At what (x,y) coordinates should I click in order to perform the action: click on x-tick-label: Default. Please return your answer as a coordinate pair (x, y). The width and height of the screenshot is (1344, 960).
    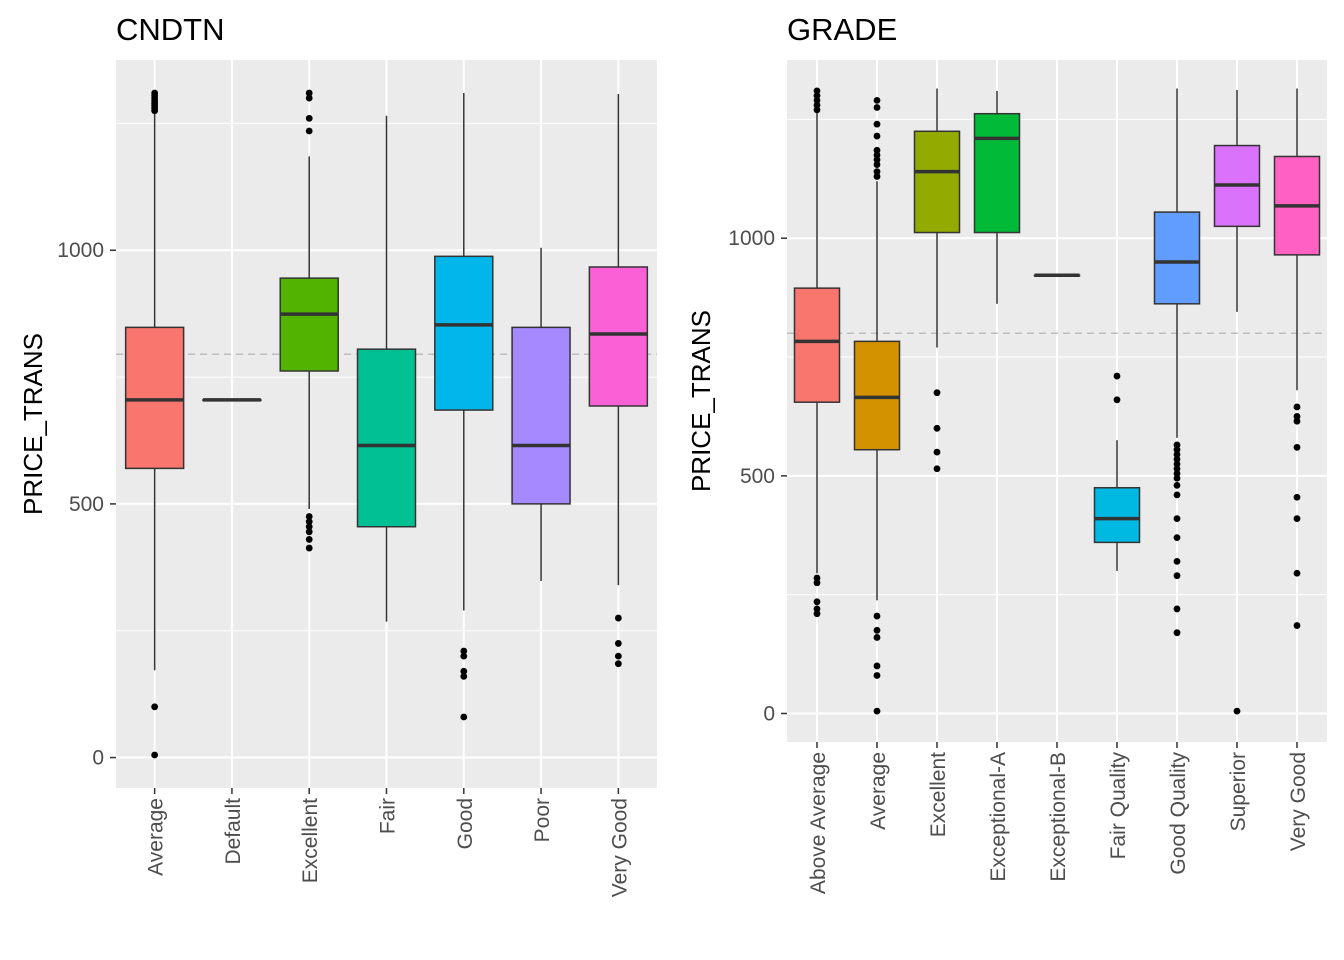
    Looking at the image, I should click on (233, 831).